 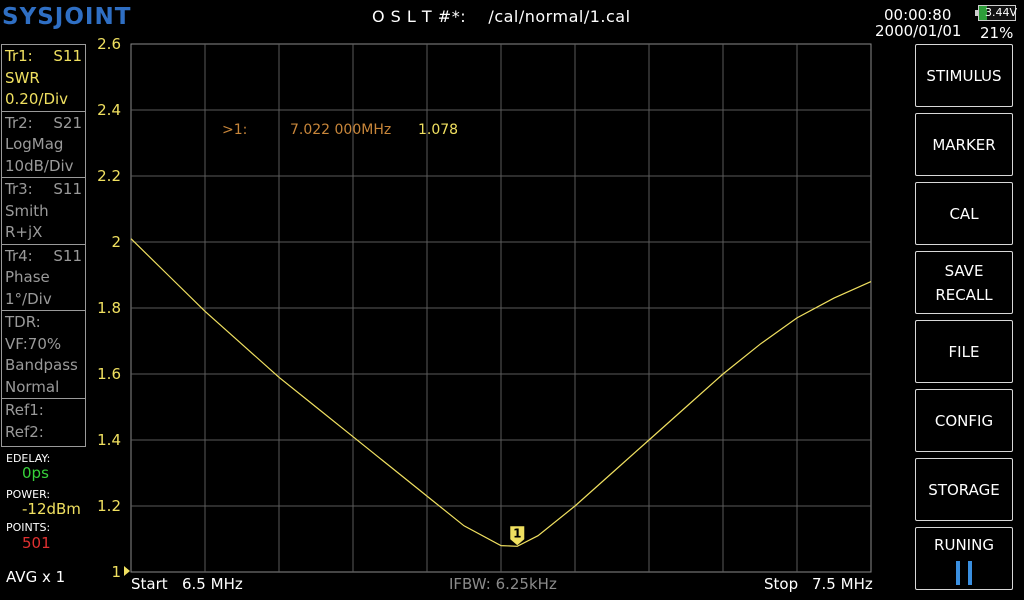 What do you see at coordinates (438, 130) in the screenshot?
I see `marker-value: 1.078` at bounding box center [438, 130].